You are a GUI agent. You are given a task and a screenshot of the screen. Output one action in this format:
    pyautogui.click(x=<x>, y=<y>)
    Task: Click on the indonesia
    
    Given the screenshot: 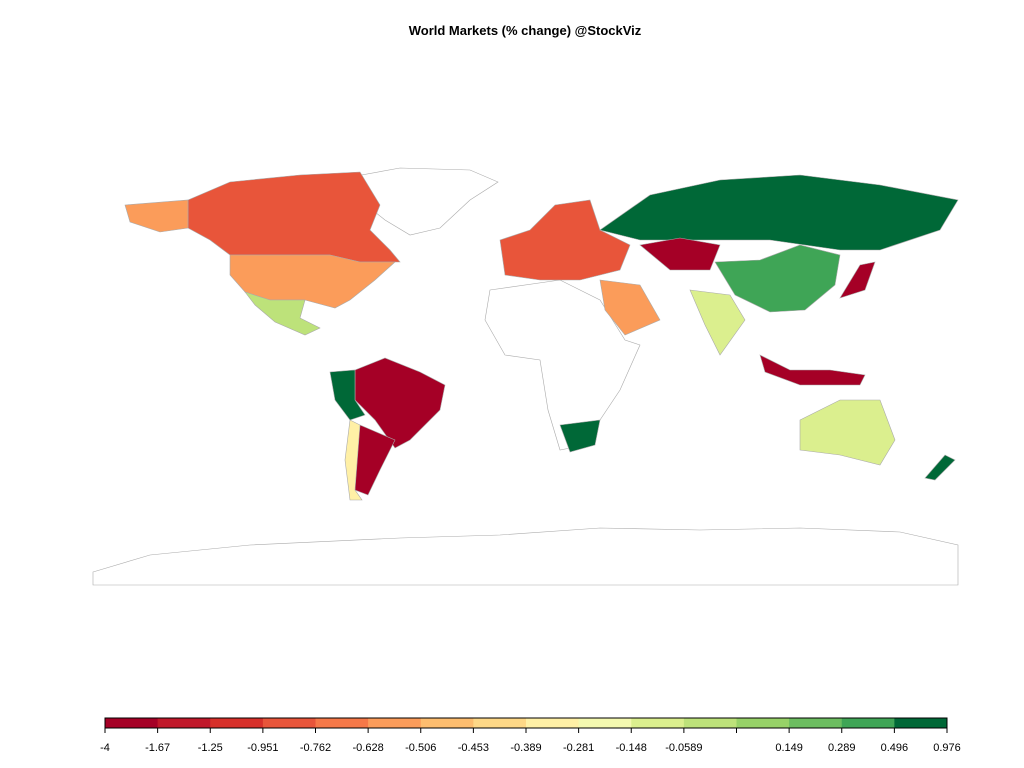 What is the action you would take?
    pyautogui.click(x=812, y=370)
    